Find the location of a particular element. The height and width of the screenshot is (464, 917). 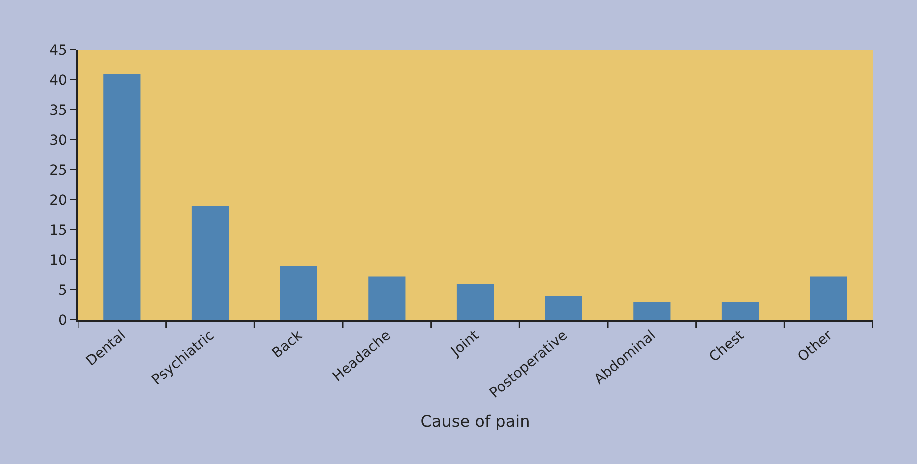

y-tick-label: 5 is located at coordinates (63, 290).